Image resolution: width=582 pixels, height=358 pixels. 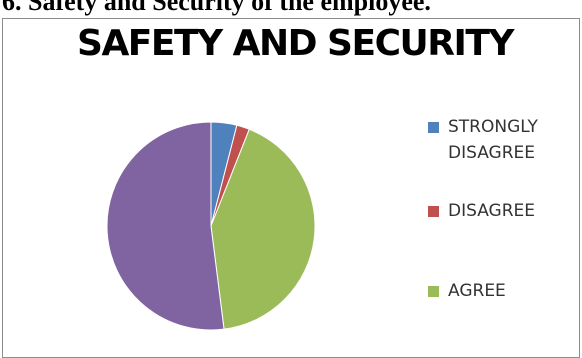 I want to click on legend-swatch-strongly-disagree, so click(x=433, y=127).